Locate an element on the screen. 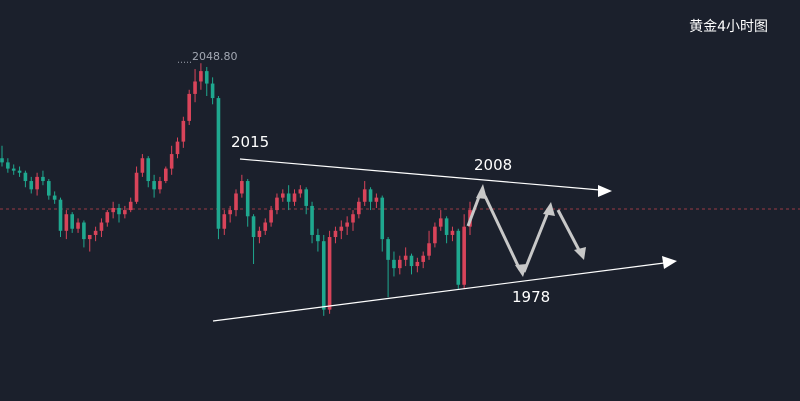 This screenshot has height=401, width=800. chart-title: 黄金4小时图 is located at coordinates (728, 27).